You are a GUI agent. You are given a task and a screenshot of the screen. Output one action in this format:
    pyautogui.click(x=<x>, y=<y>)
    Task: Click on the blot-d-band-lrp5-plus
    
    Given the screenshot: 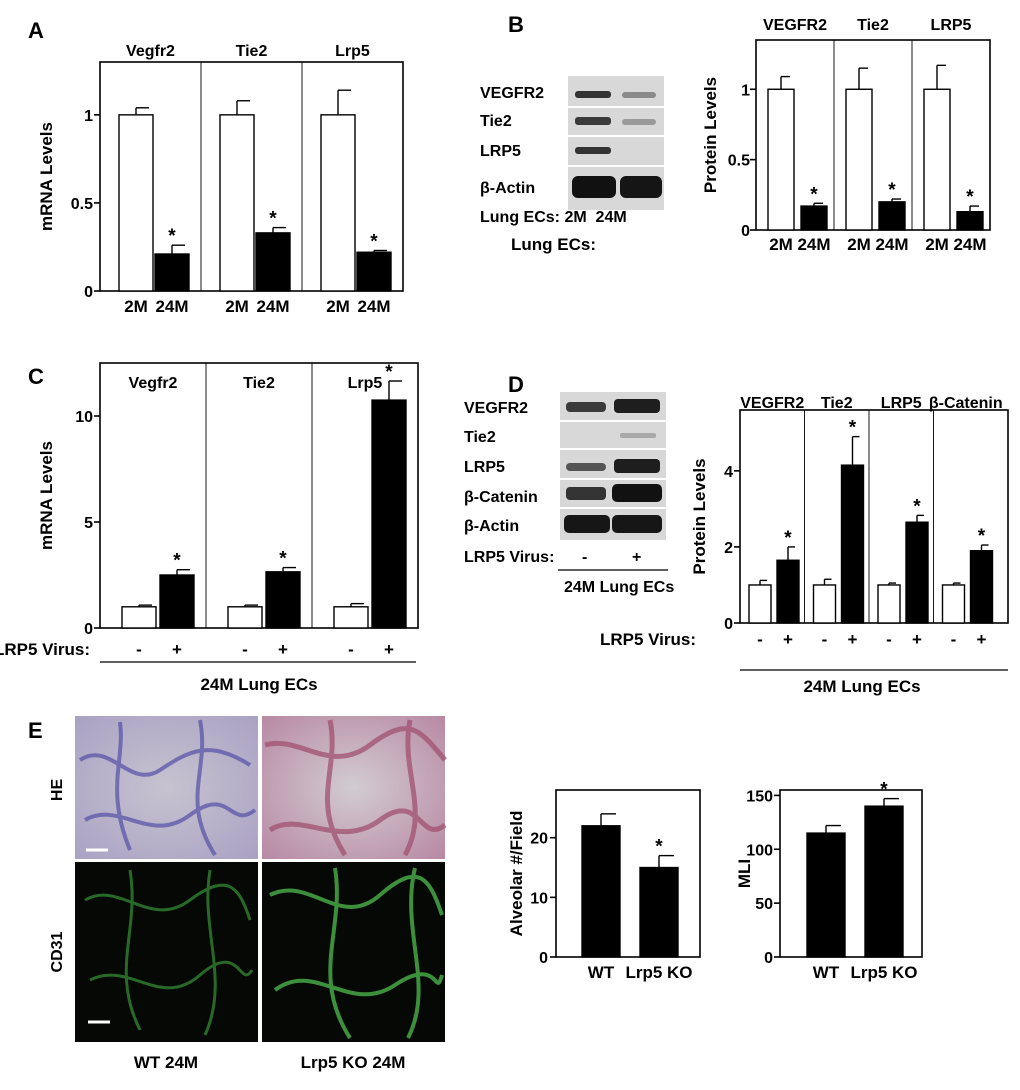 What is the action you would take?
    pyautogui.click(x=637, y=466)
    